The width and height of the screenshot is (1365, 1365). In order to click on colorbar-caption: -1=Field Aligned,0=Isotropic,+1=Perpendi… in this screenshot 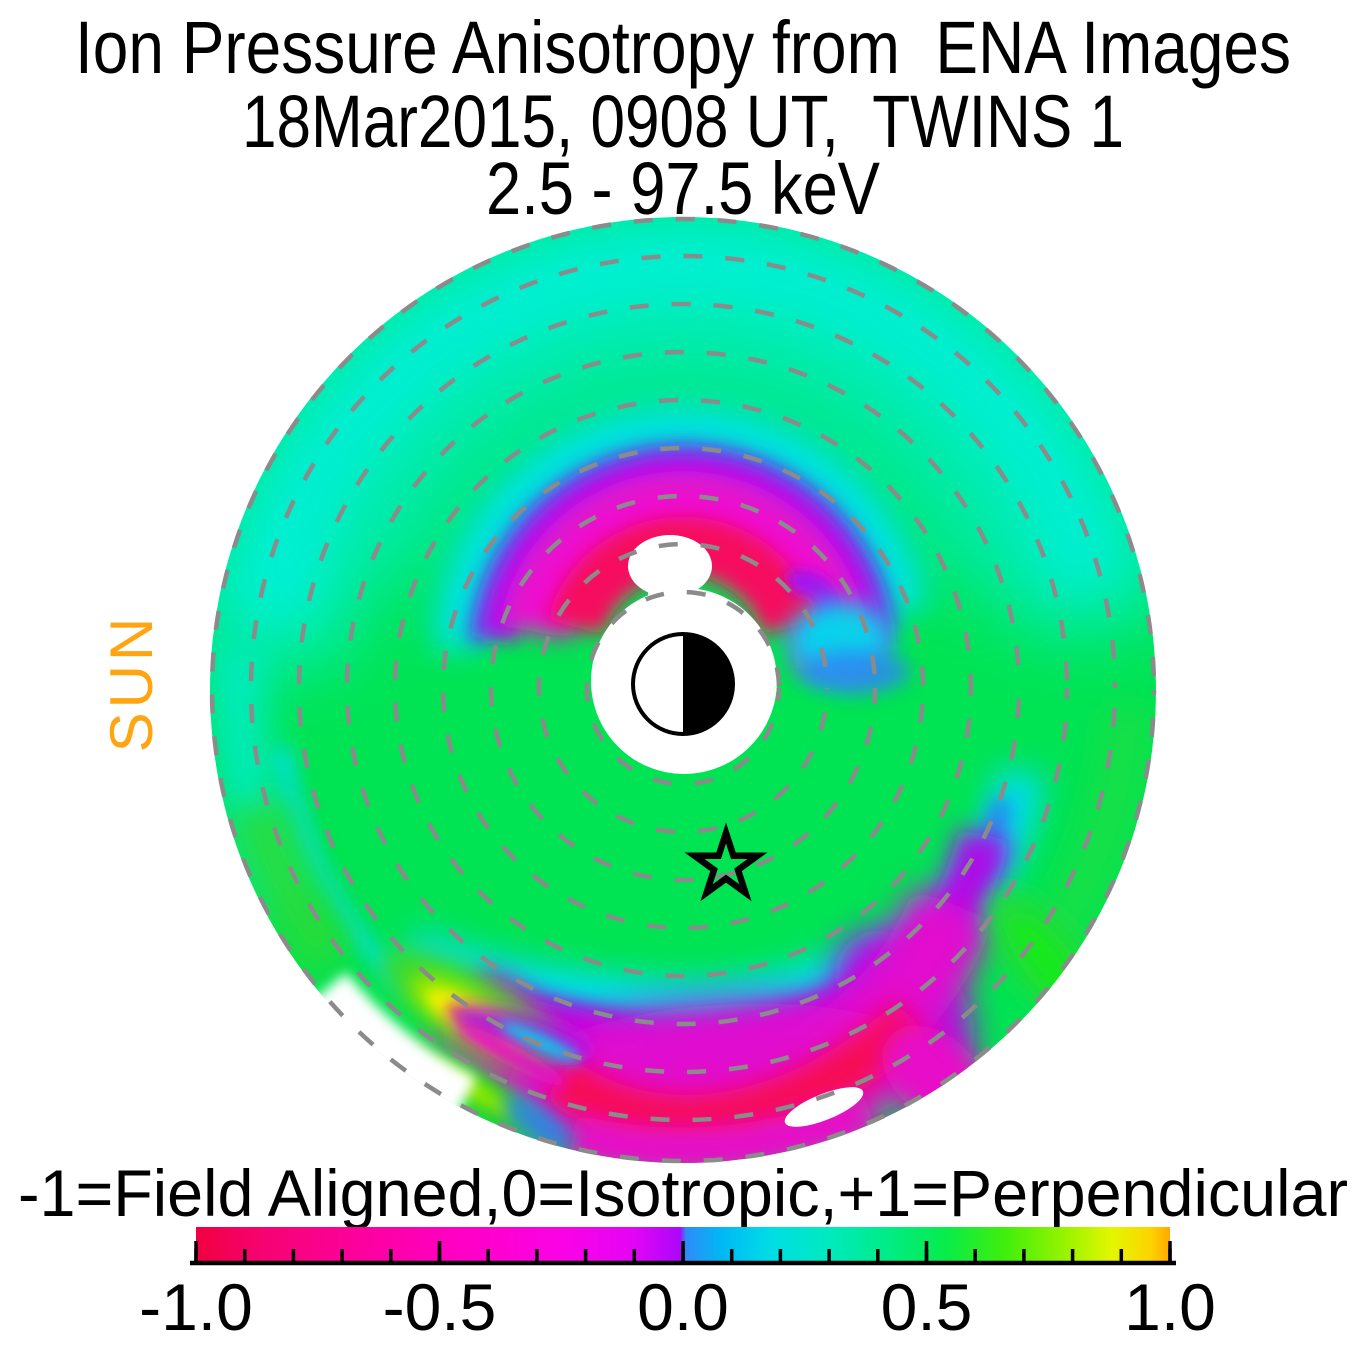, I will do `click(683, 1193)`.